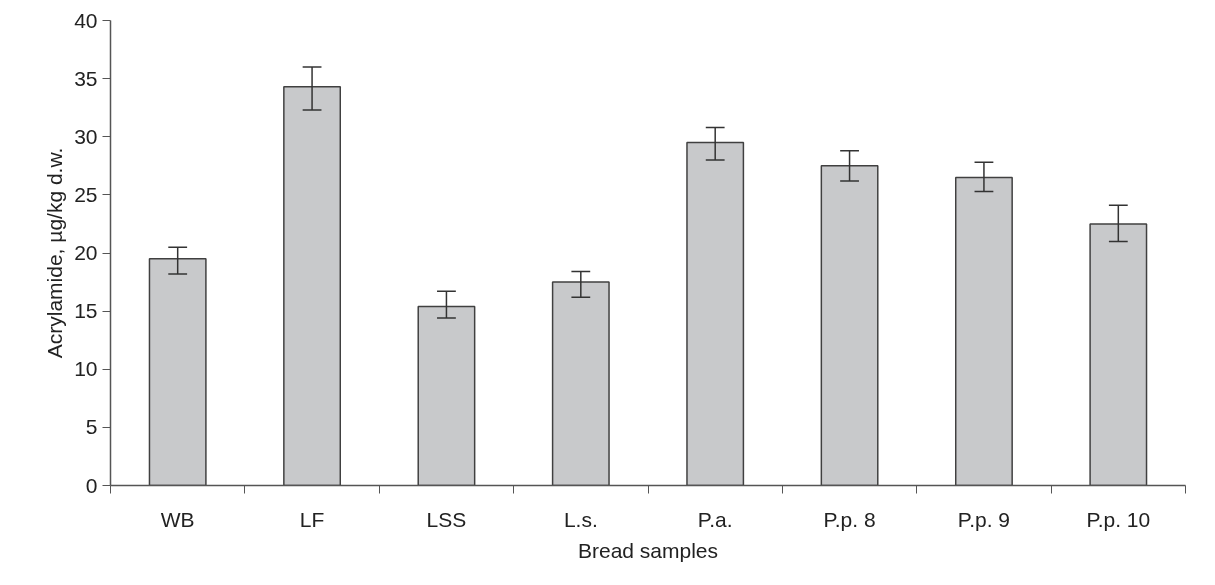 The width and height of the screenshot is (1215, 585). Describe the element at coordinates (446, 519) in the screenshot. I see `x-tick-label: LSS` at that location.